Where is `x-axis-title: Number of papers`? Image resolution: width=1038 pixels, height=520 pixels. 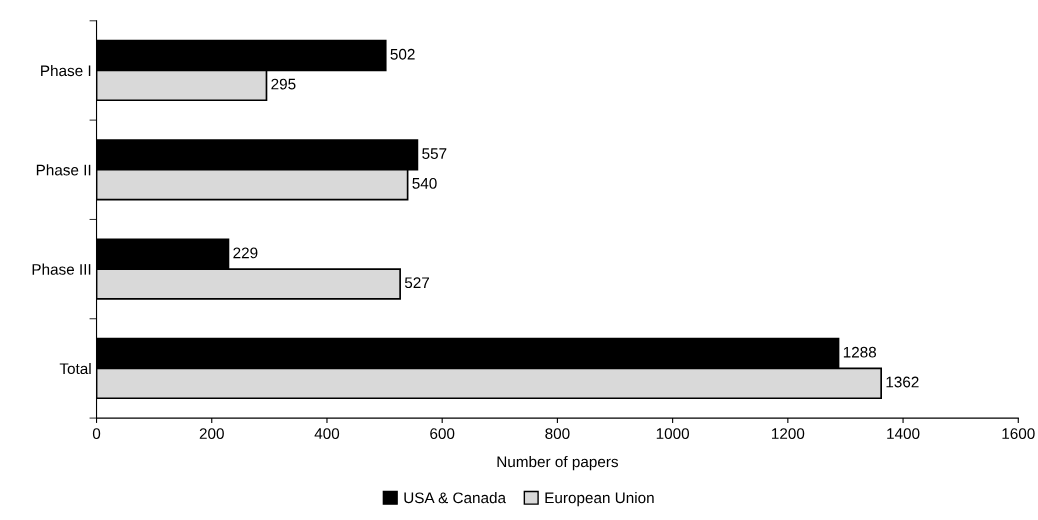
x-axis-title: Number of papers is located at coordinates (557, 463).